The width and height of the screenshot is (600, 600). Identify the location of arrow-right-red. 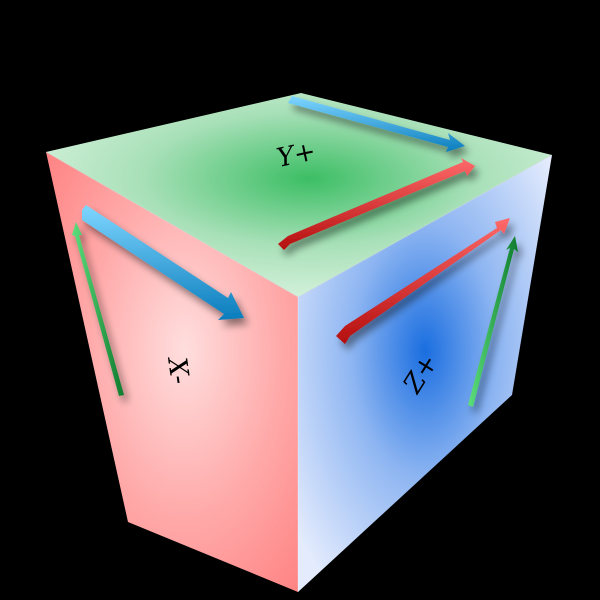
(423, 281).